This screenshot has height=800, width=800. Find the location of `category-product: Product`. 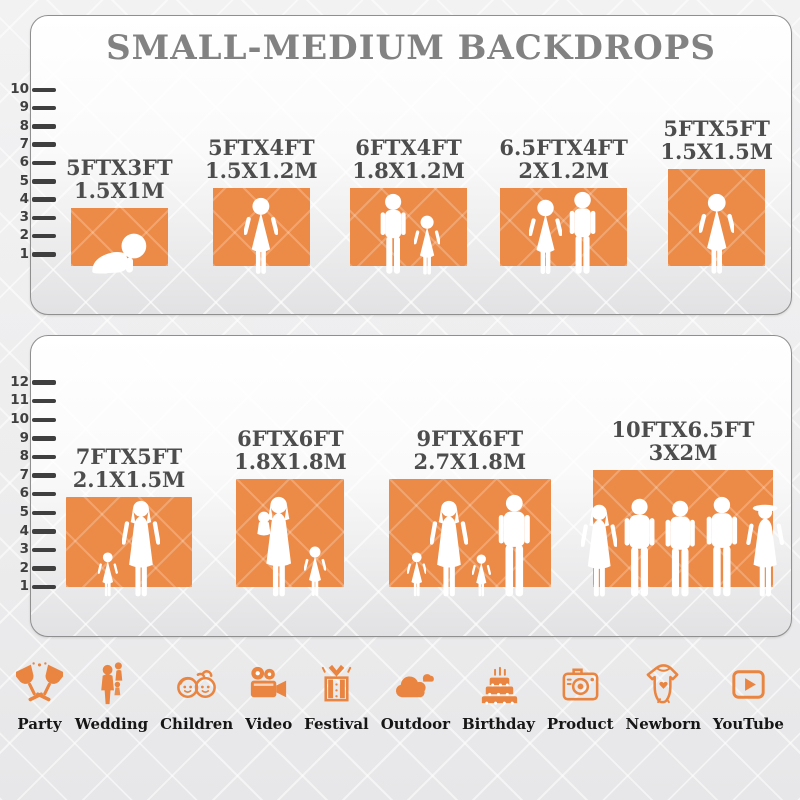

category-product: Product is located at coordinates (580, 694).